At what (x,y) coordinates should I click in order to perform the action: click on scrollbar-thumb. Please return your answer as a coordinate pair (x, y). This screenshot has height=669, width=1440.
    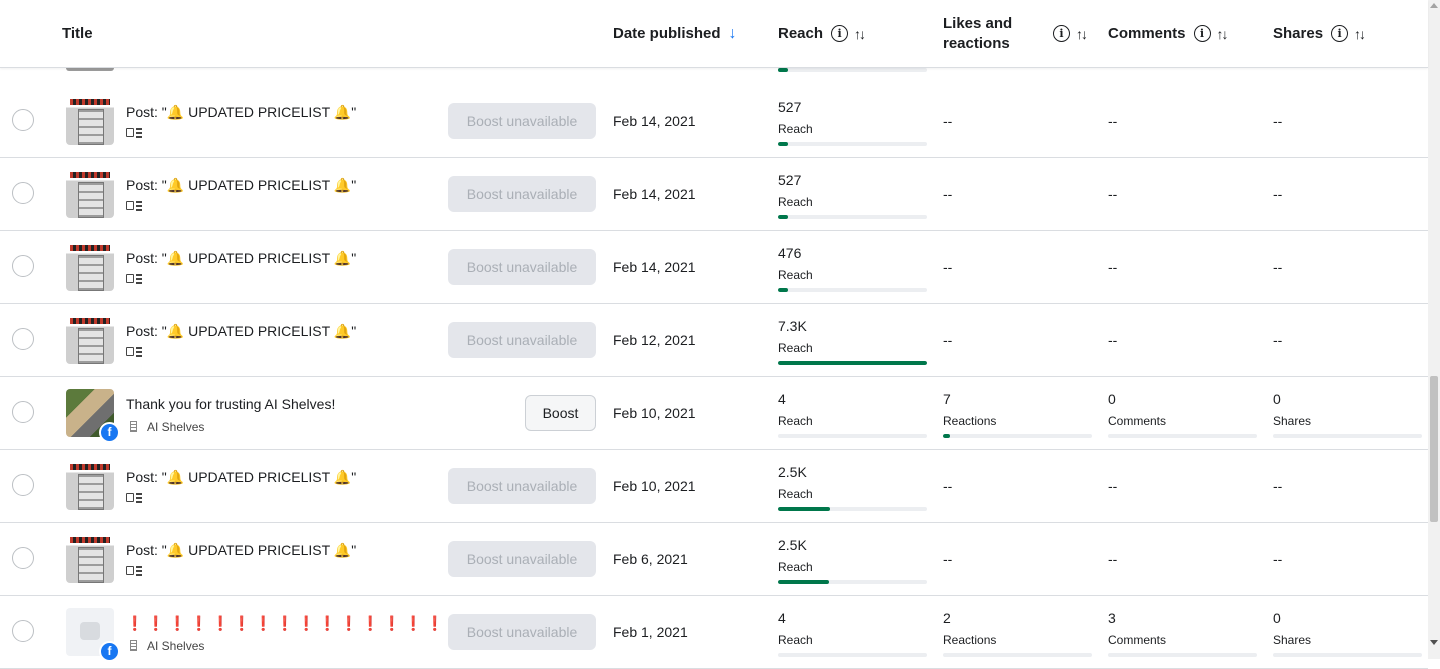
    Looking at the image, I should click on (1434, 449).